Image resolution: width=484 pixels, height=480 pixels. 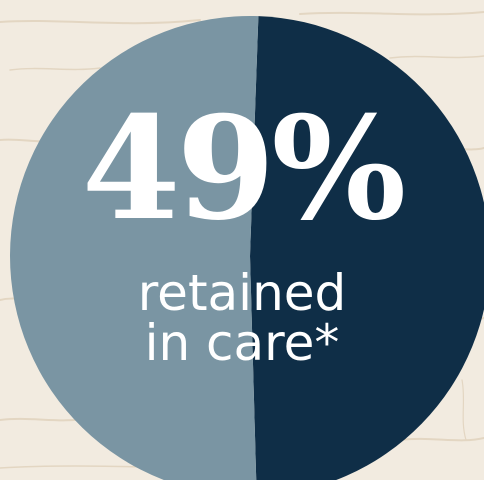 I want to click on caption-line-2: in care*, so click(x=242, y=343).